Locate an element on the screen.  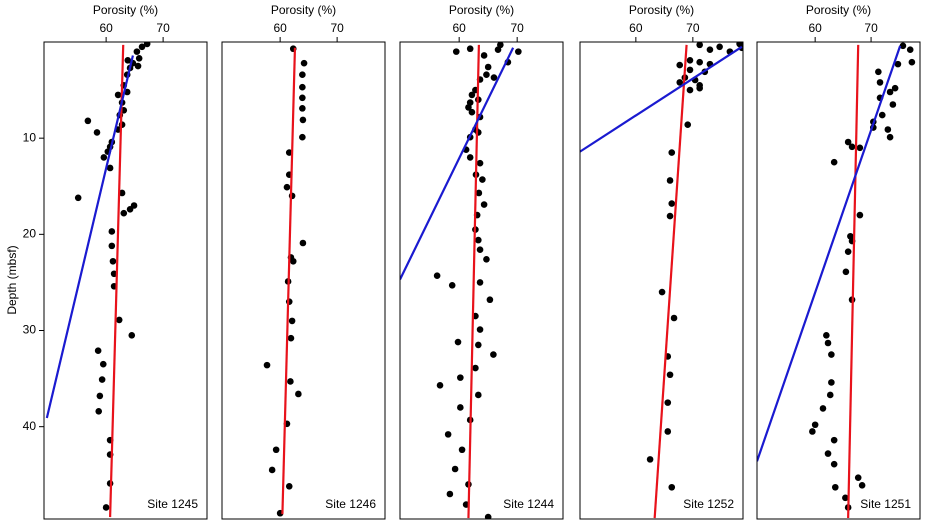
y-tick-label: 10 is located at coordinates (30, 137).